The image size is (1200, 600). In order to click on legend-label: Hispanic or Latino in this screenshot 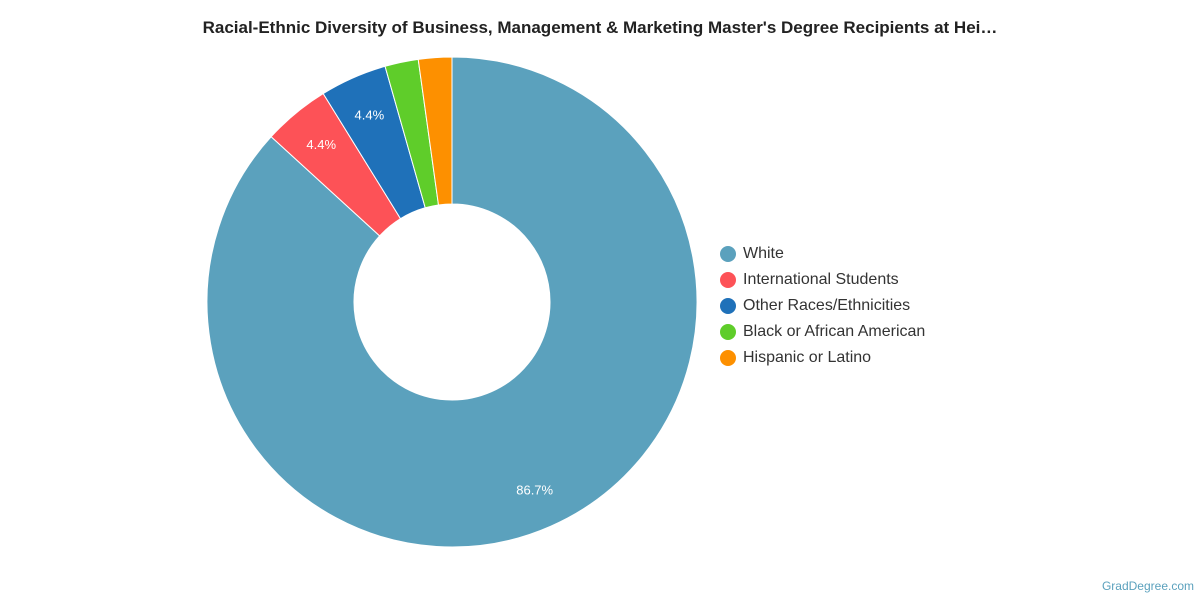, I will do `click(807, 357)`.